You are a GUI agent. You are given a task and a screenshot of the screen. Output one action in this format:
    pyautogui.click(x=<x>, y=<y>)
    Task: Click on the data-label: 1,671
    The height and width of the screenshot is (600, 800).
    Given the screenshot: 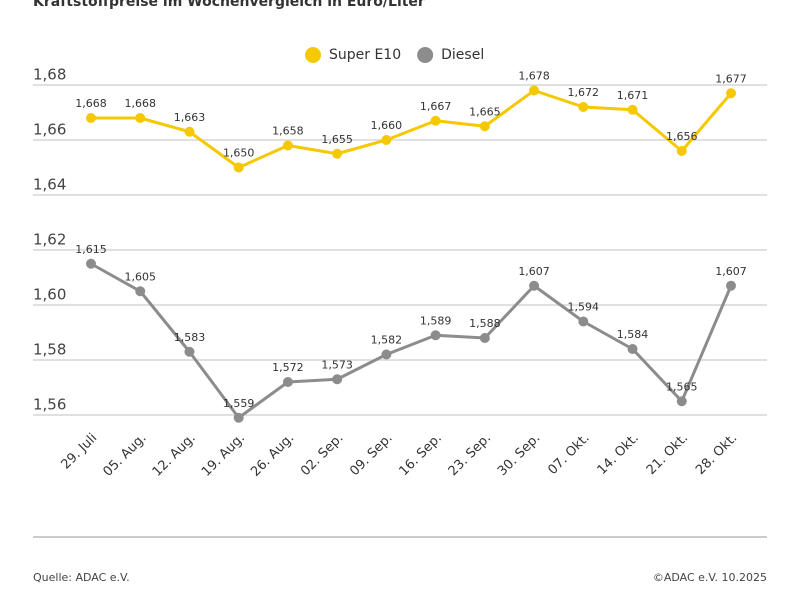 What is the action you would take?
    pyautogui.click(x=633, y=95)
    